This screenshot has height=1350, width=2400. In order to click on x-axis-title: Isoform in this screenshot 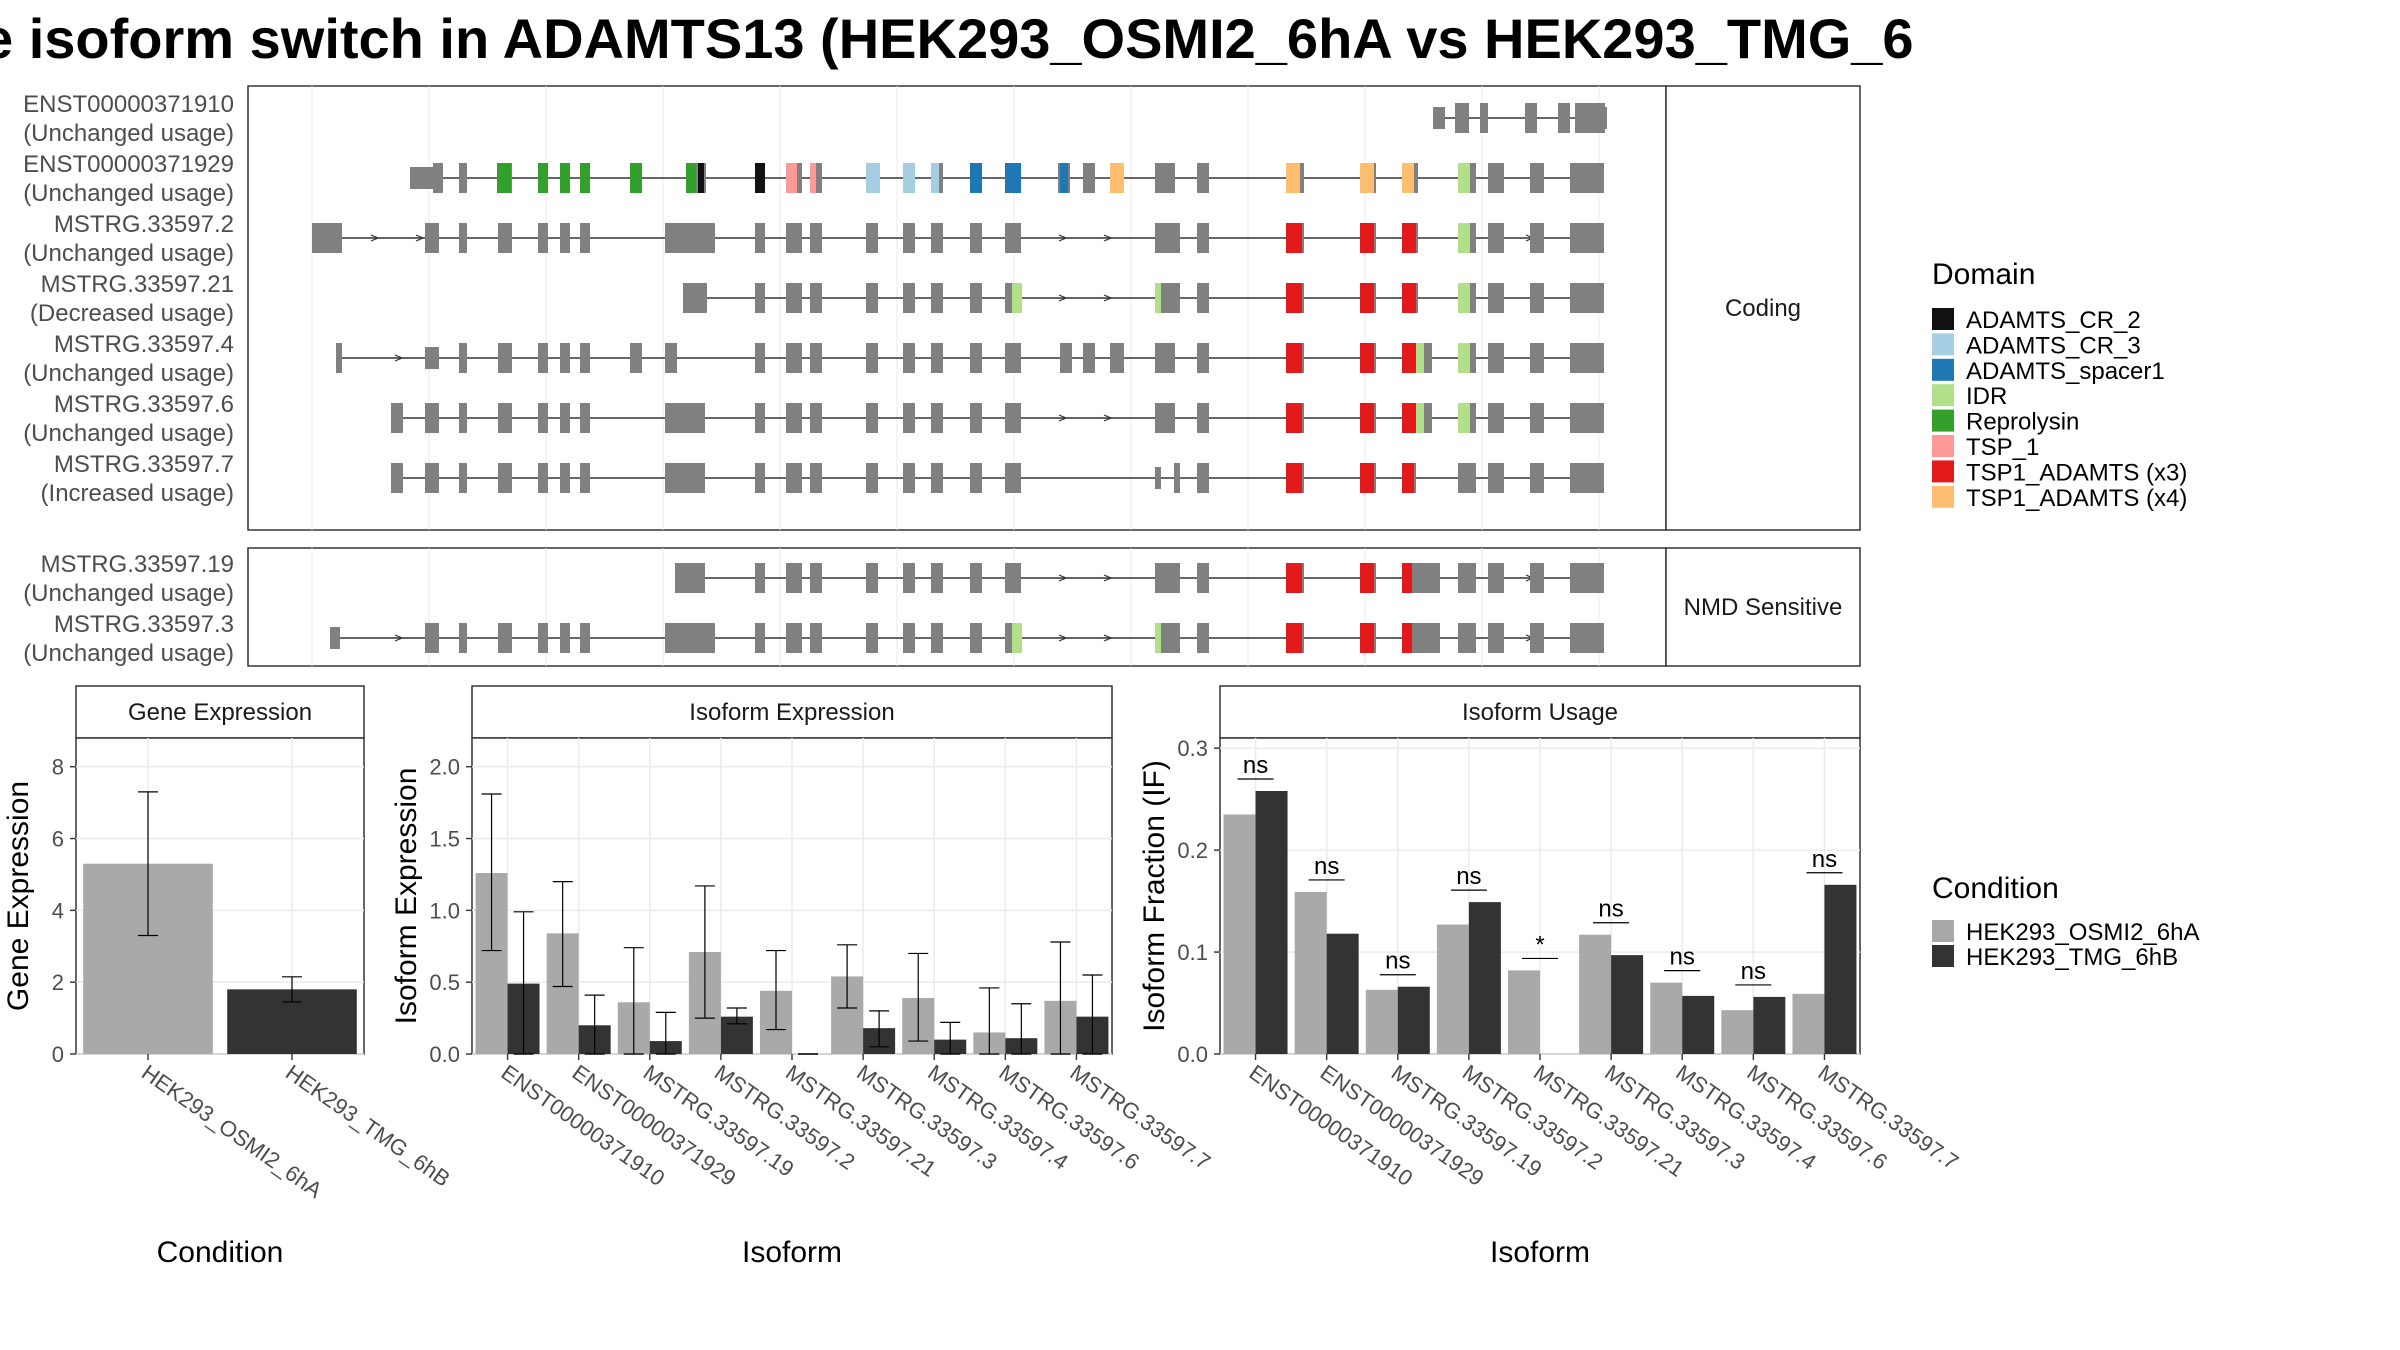, I will do `click(792, 1252)`.